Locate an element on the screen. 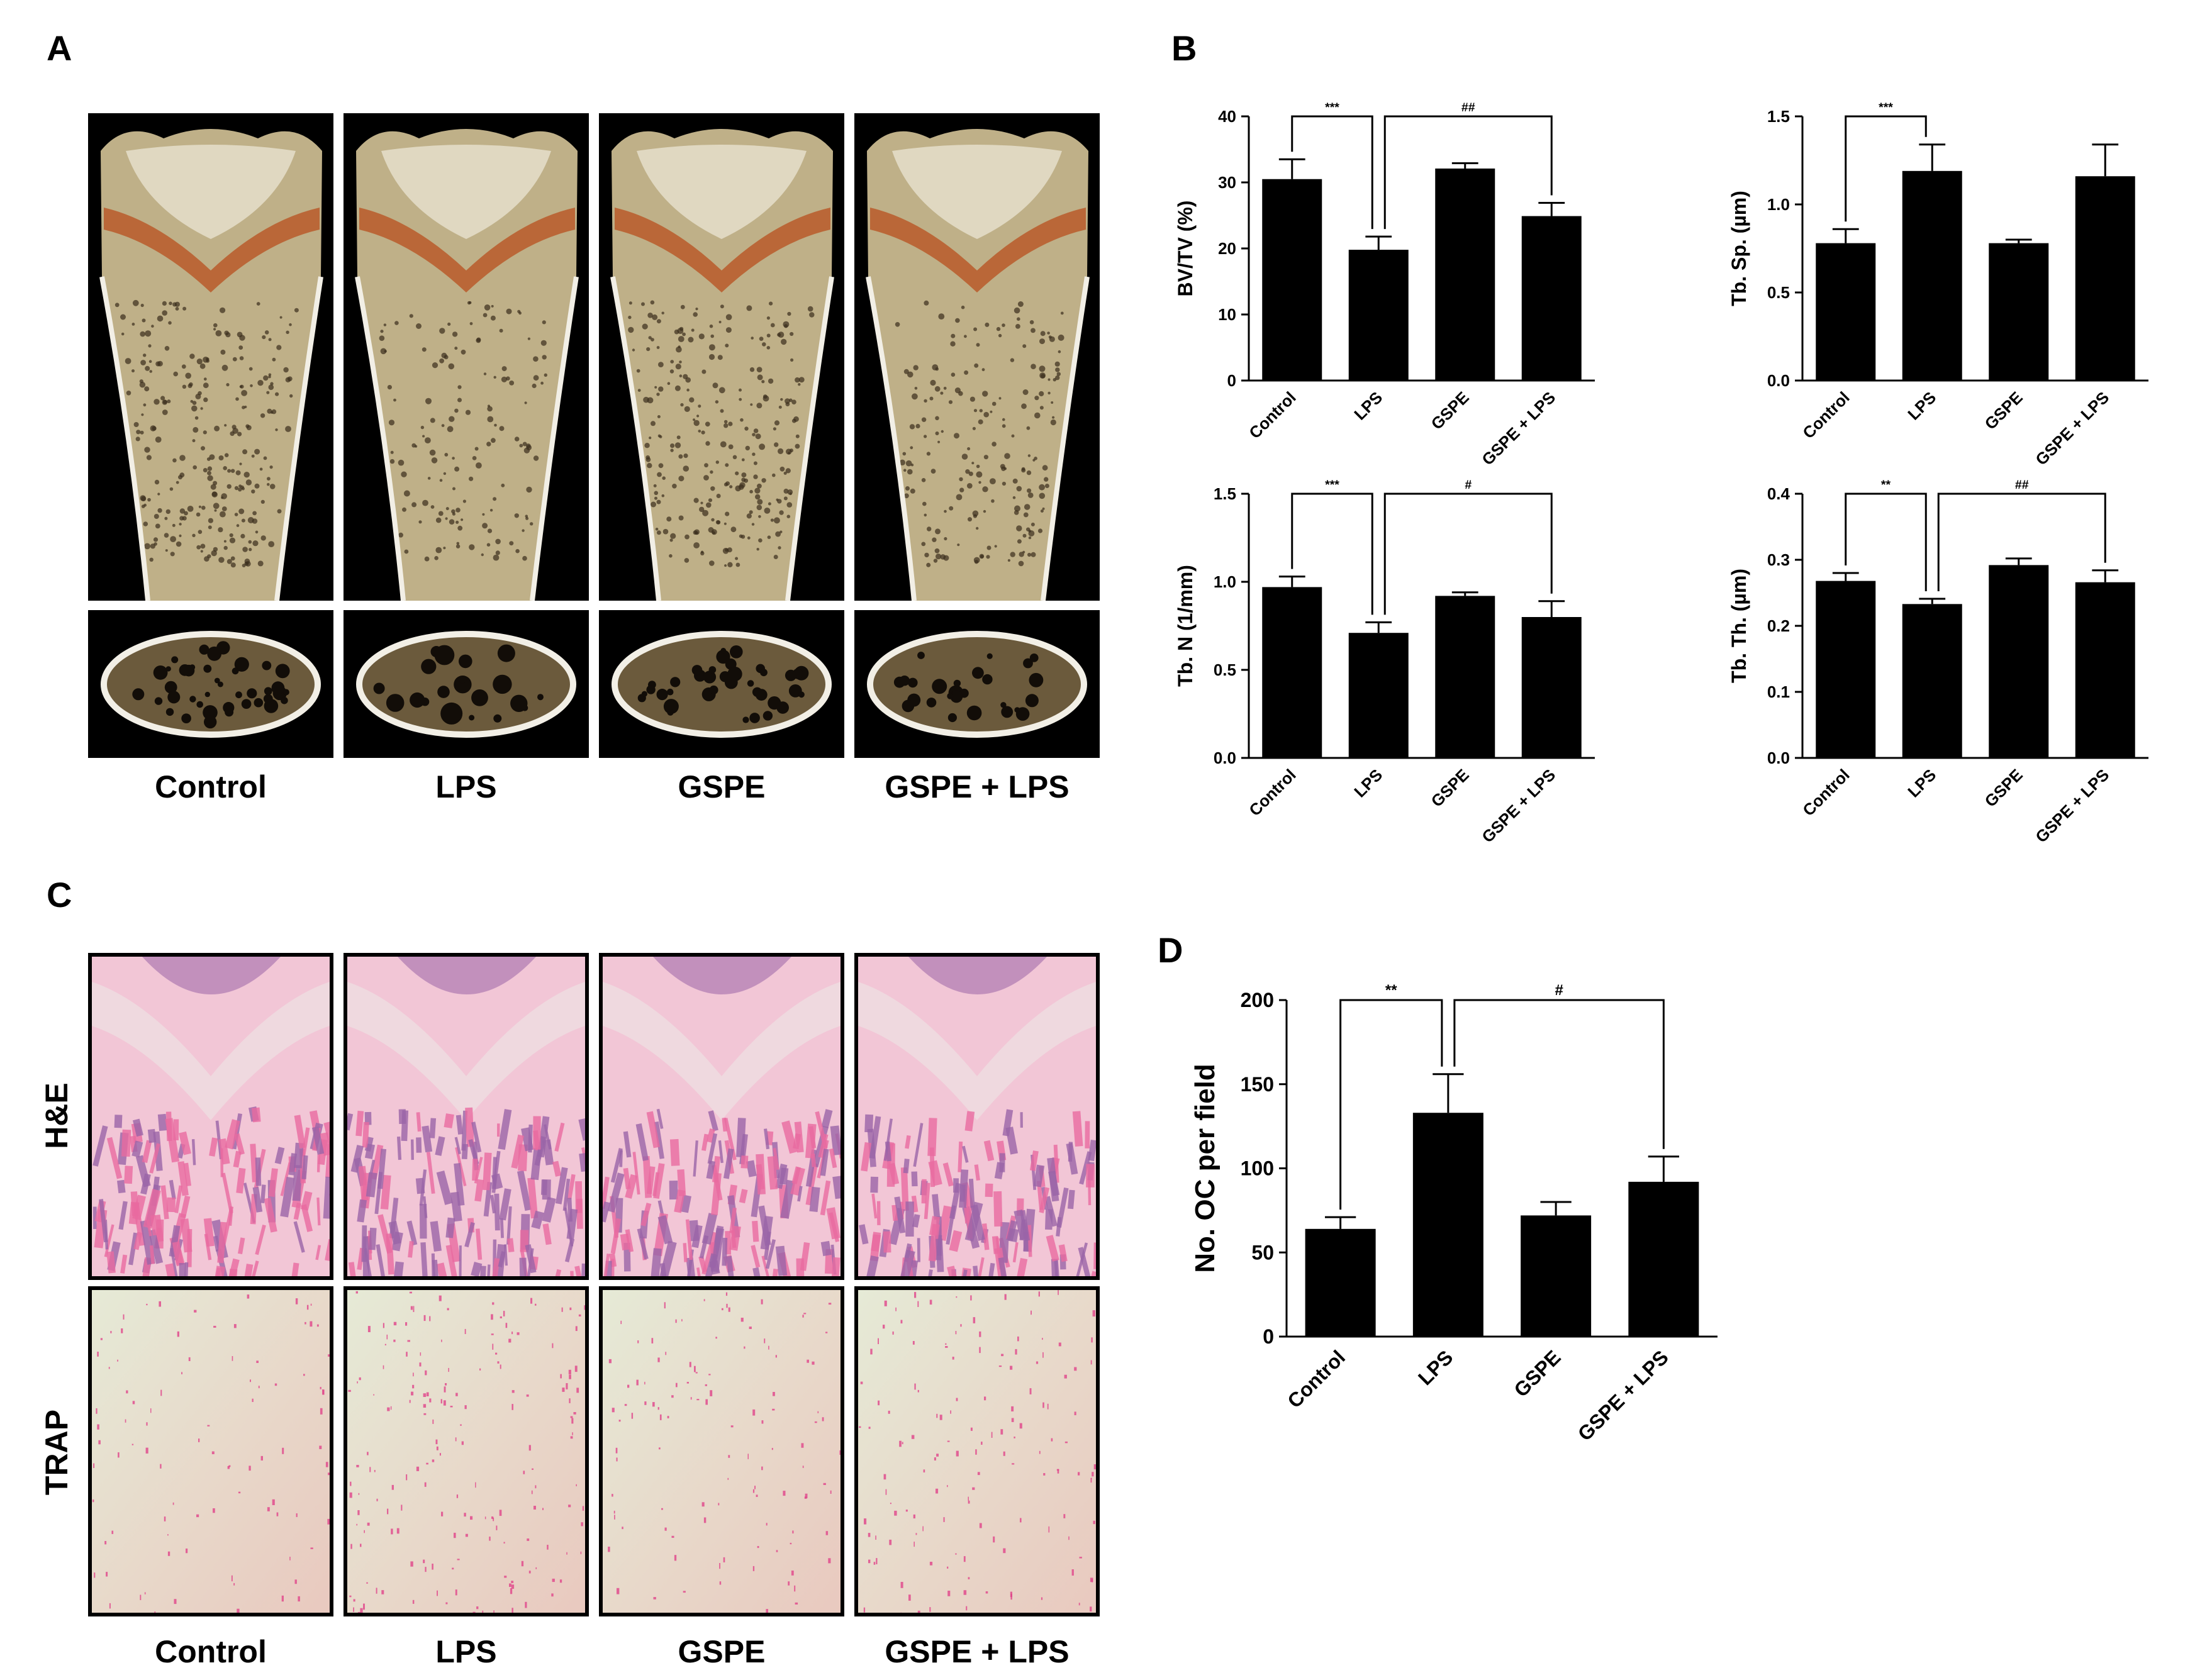 This screenshot has height=1680, width=2212. y-axis-label: Tb. N (1/mm) is located at coordinates (1185, 626).